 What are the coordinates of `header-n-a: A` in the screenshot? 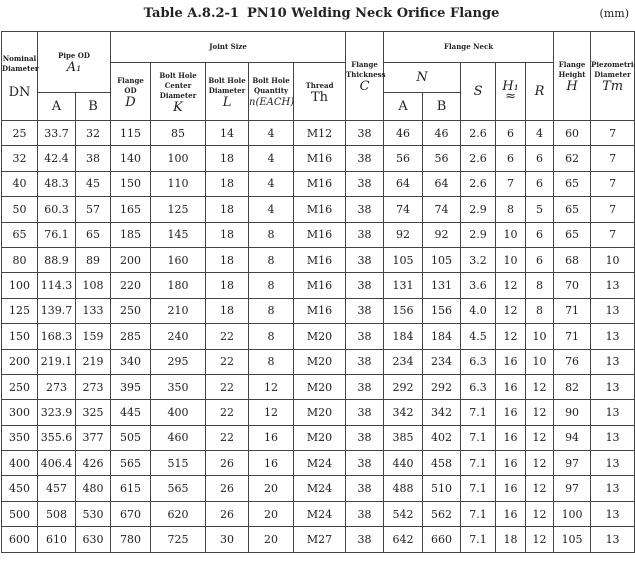 It's located at (403, 106).